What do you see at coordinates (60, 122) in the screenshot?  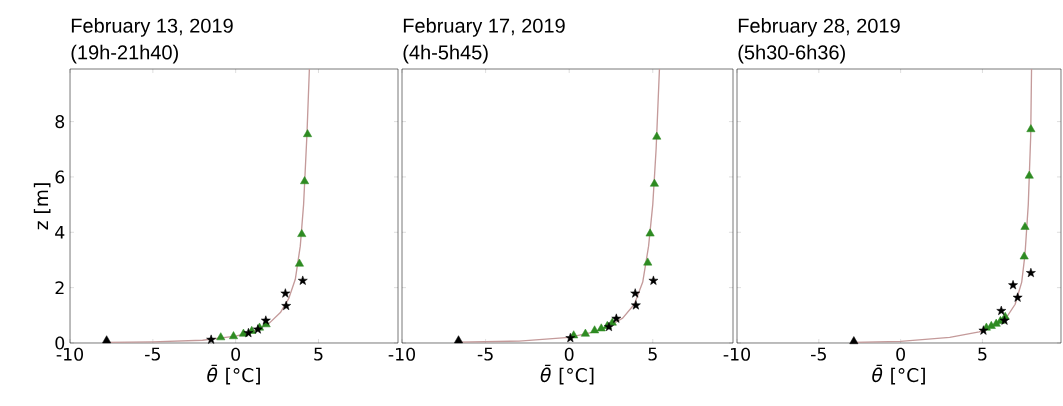 I see `y-tick-label: 8` at bounding box center [60, 122].